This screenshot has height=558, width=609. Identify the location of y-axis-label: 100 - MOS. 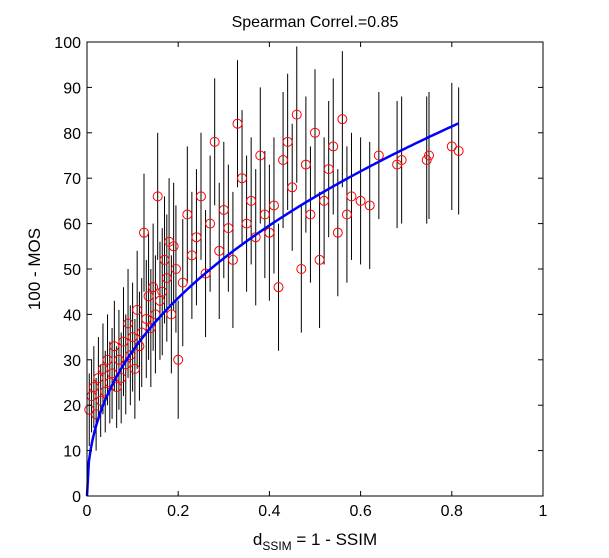
(34, 269).